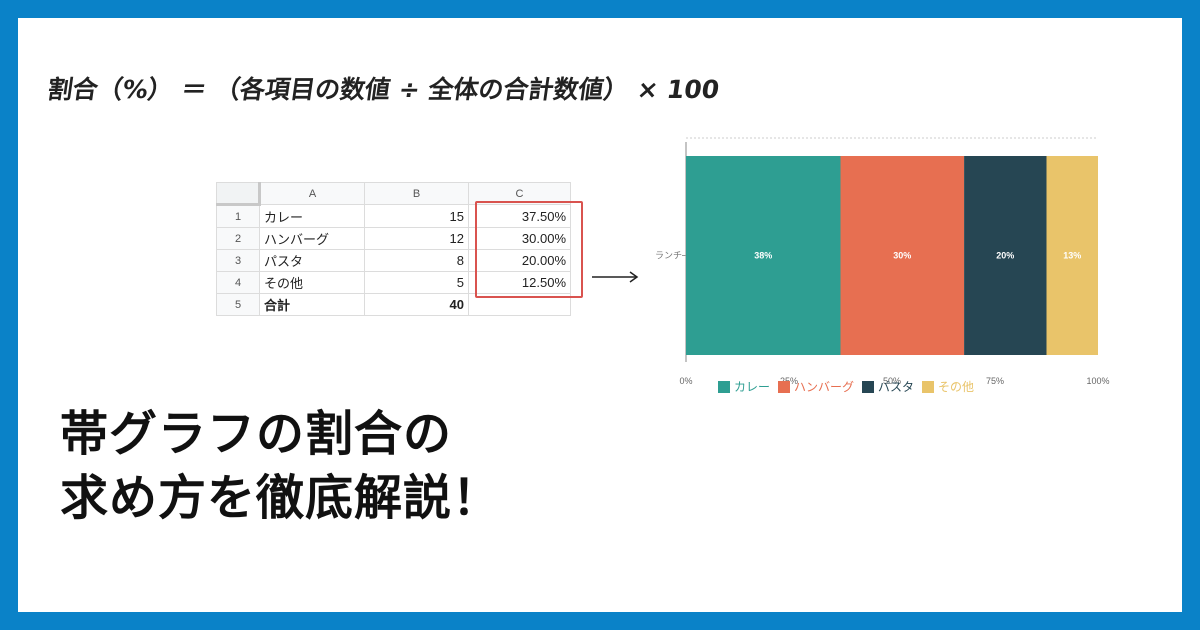 This screenshot has height=630, width=1200. I want to click on highlight-box, so click(529, 249).